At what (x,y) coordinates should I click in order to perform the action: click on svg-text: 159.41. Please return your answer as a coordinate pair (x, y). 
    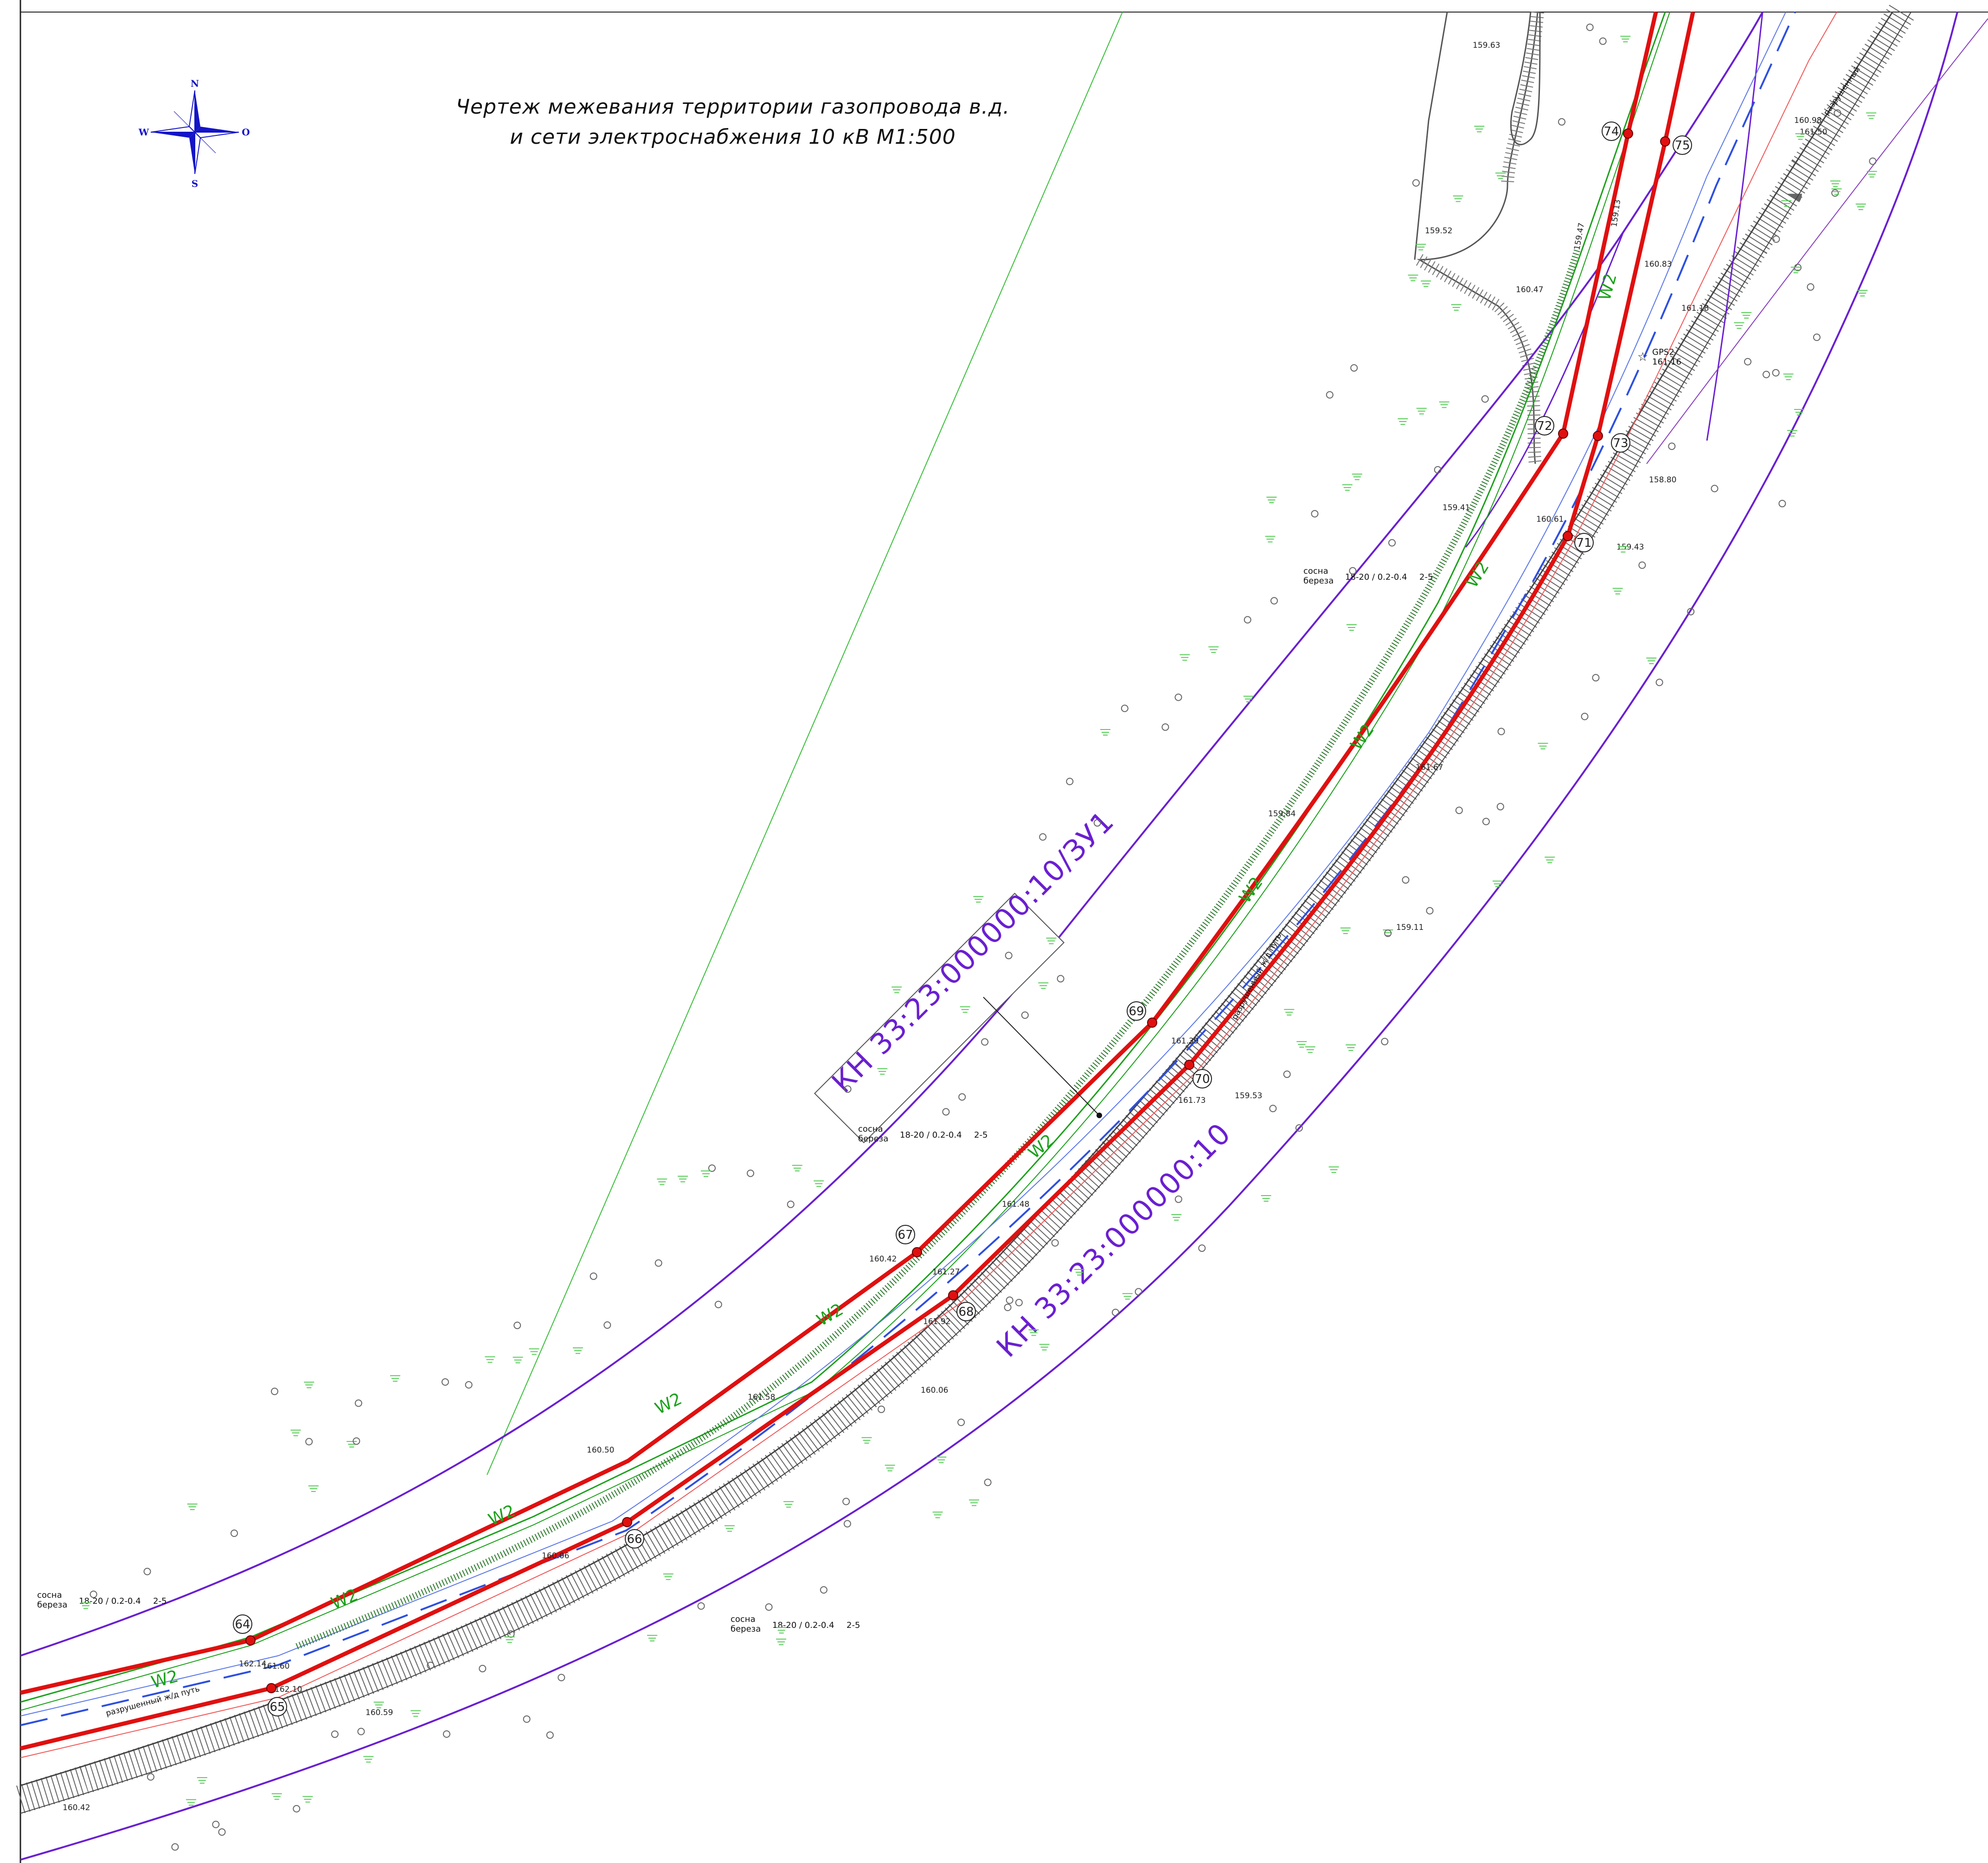
    Looking at the image, I should click on (1457, 507).